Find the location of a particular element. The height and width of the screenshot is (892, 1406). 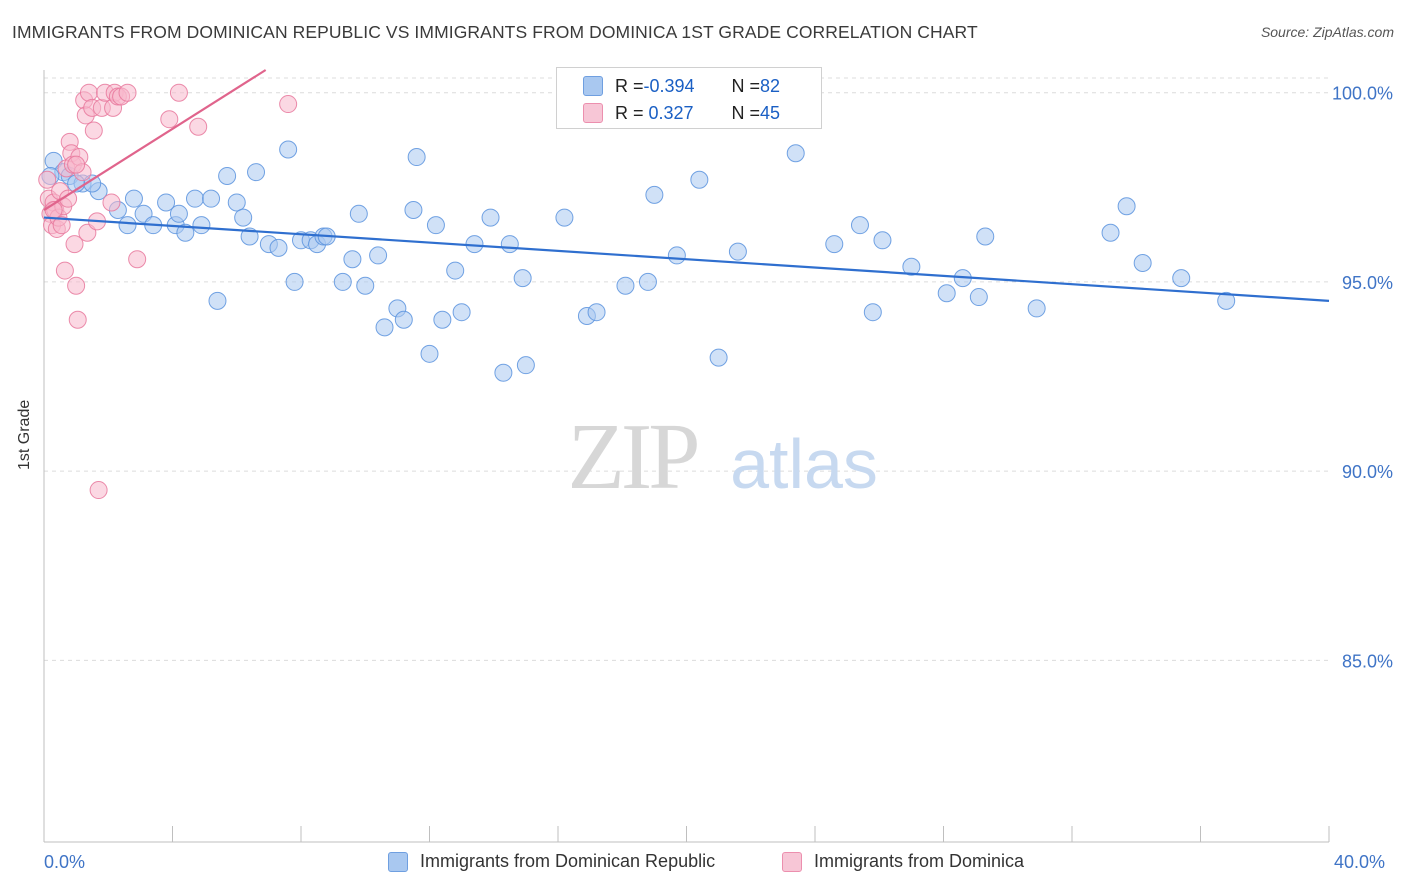

stats-swatch-dominican-republic is located at coordinates (593, 86).